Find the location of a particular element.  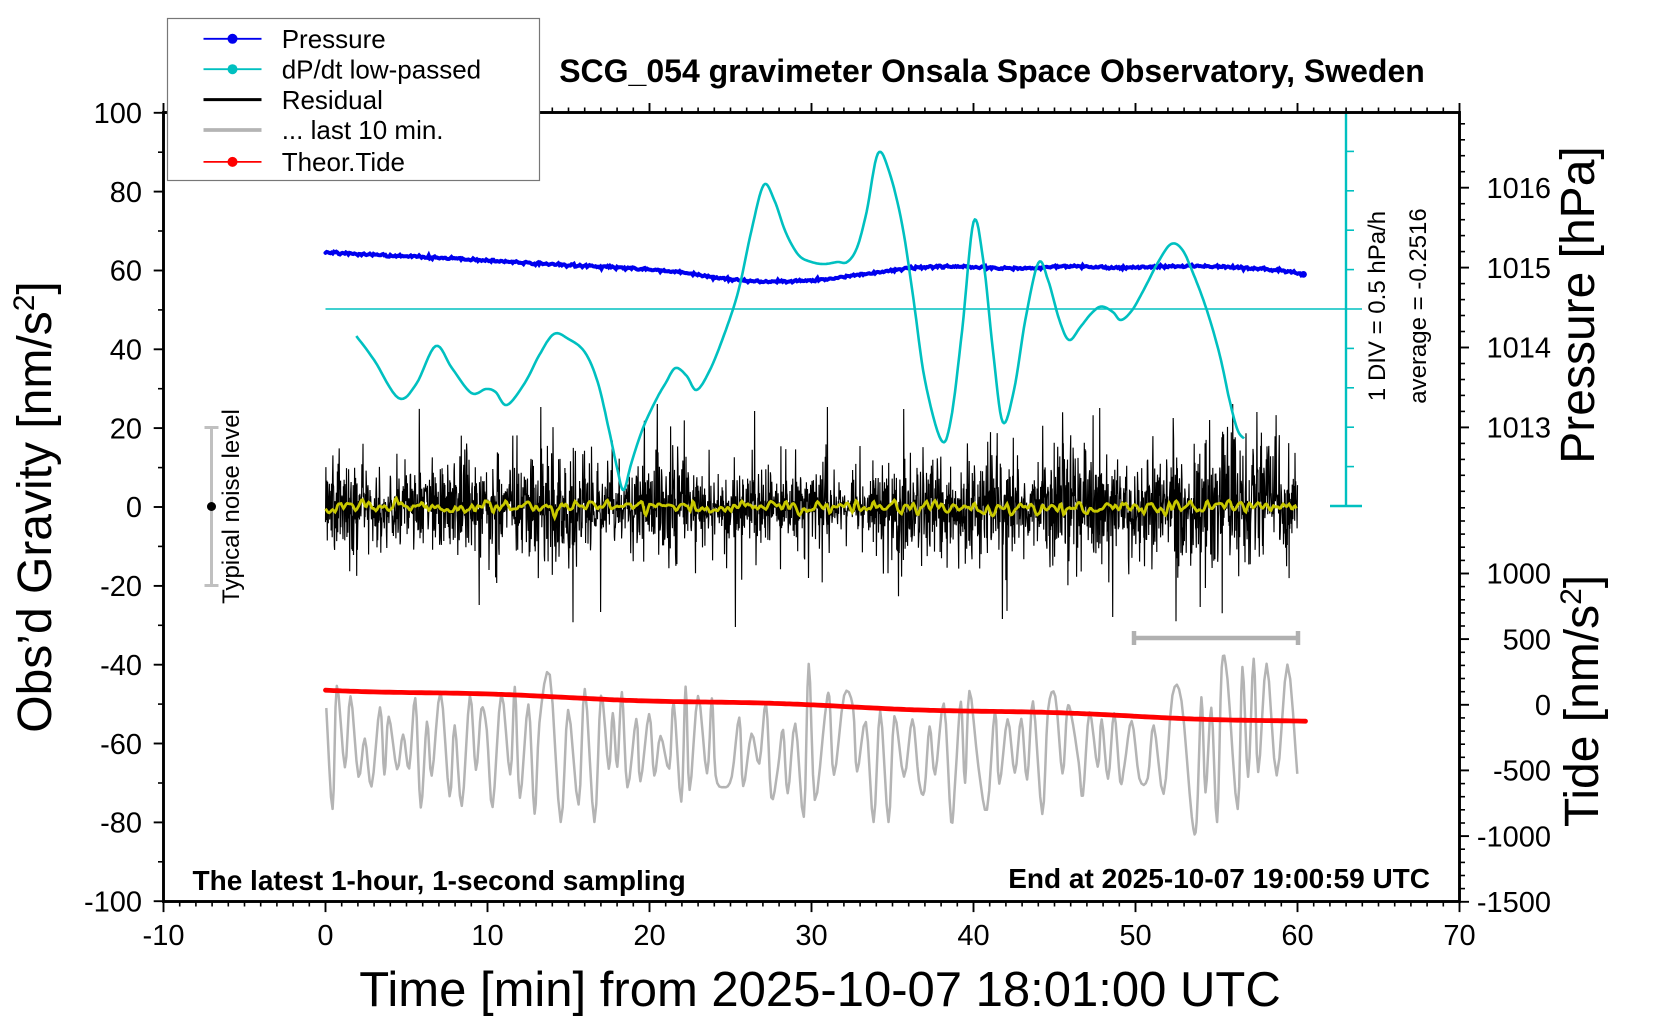

svg-text: 1015 is located at coordinates (1518, 269).